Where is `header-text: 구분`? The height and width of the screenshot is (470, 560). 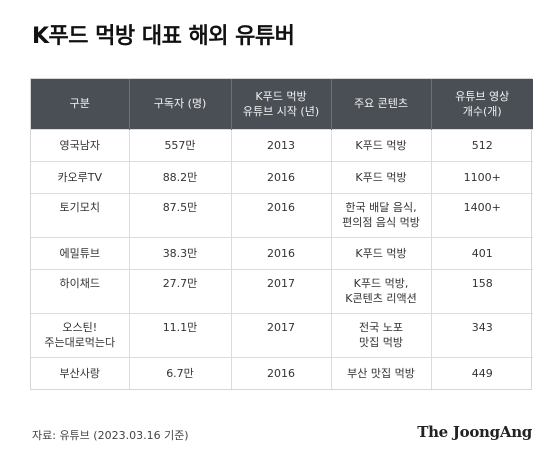
header-text: 구분 is located at coordinates (79, 104).